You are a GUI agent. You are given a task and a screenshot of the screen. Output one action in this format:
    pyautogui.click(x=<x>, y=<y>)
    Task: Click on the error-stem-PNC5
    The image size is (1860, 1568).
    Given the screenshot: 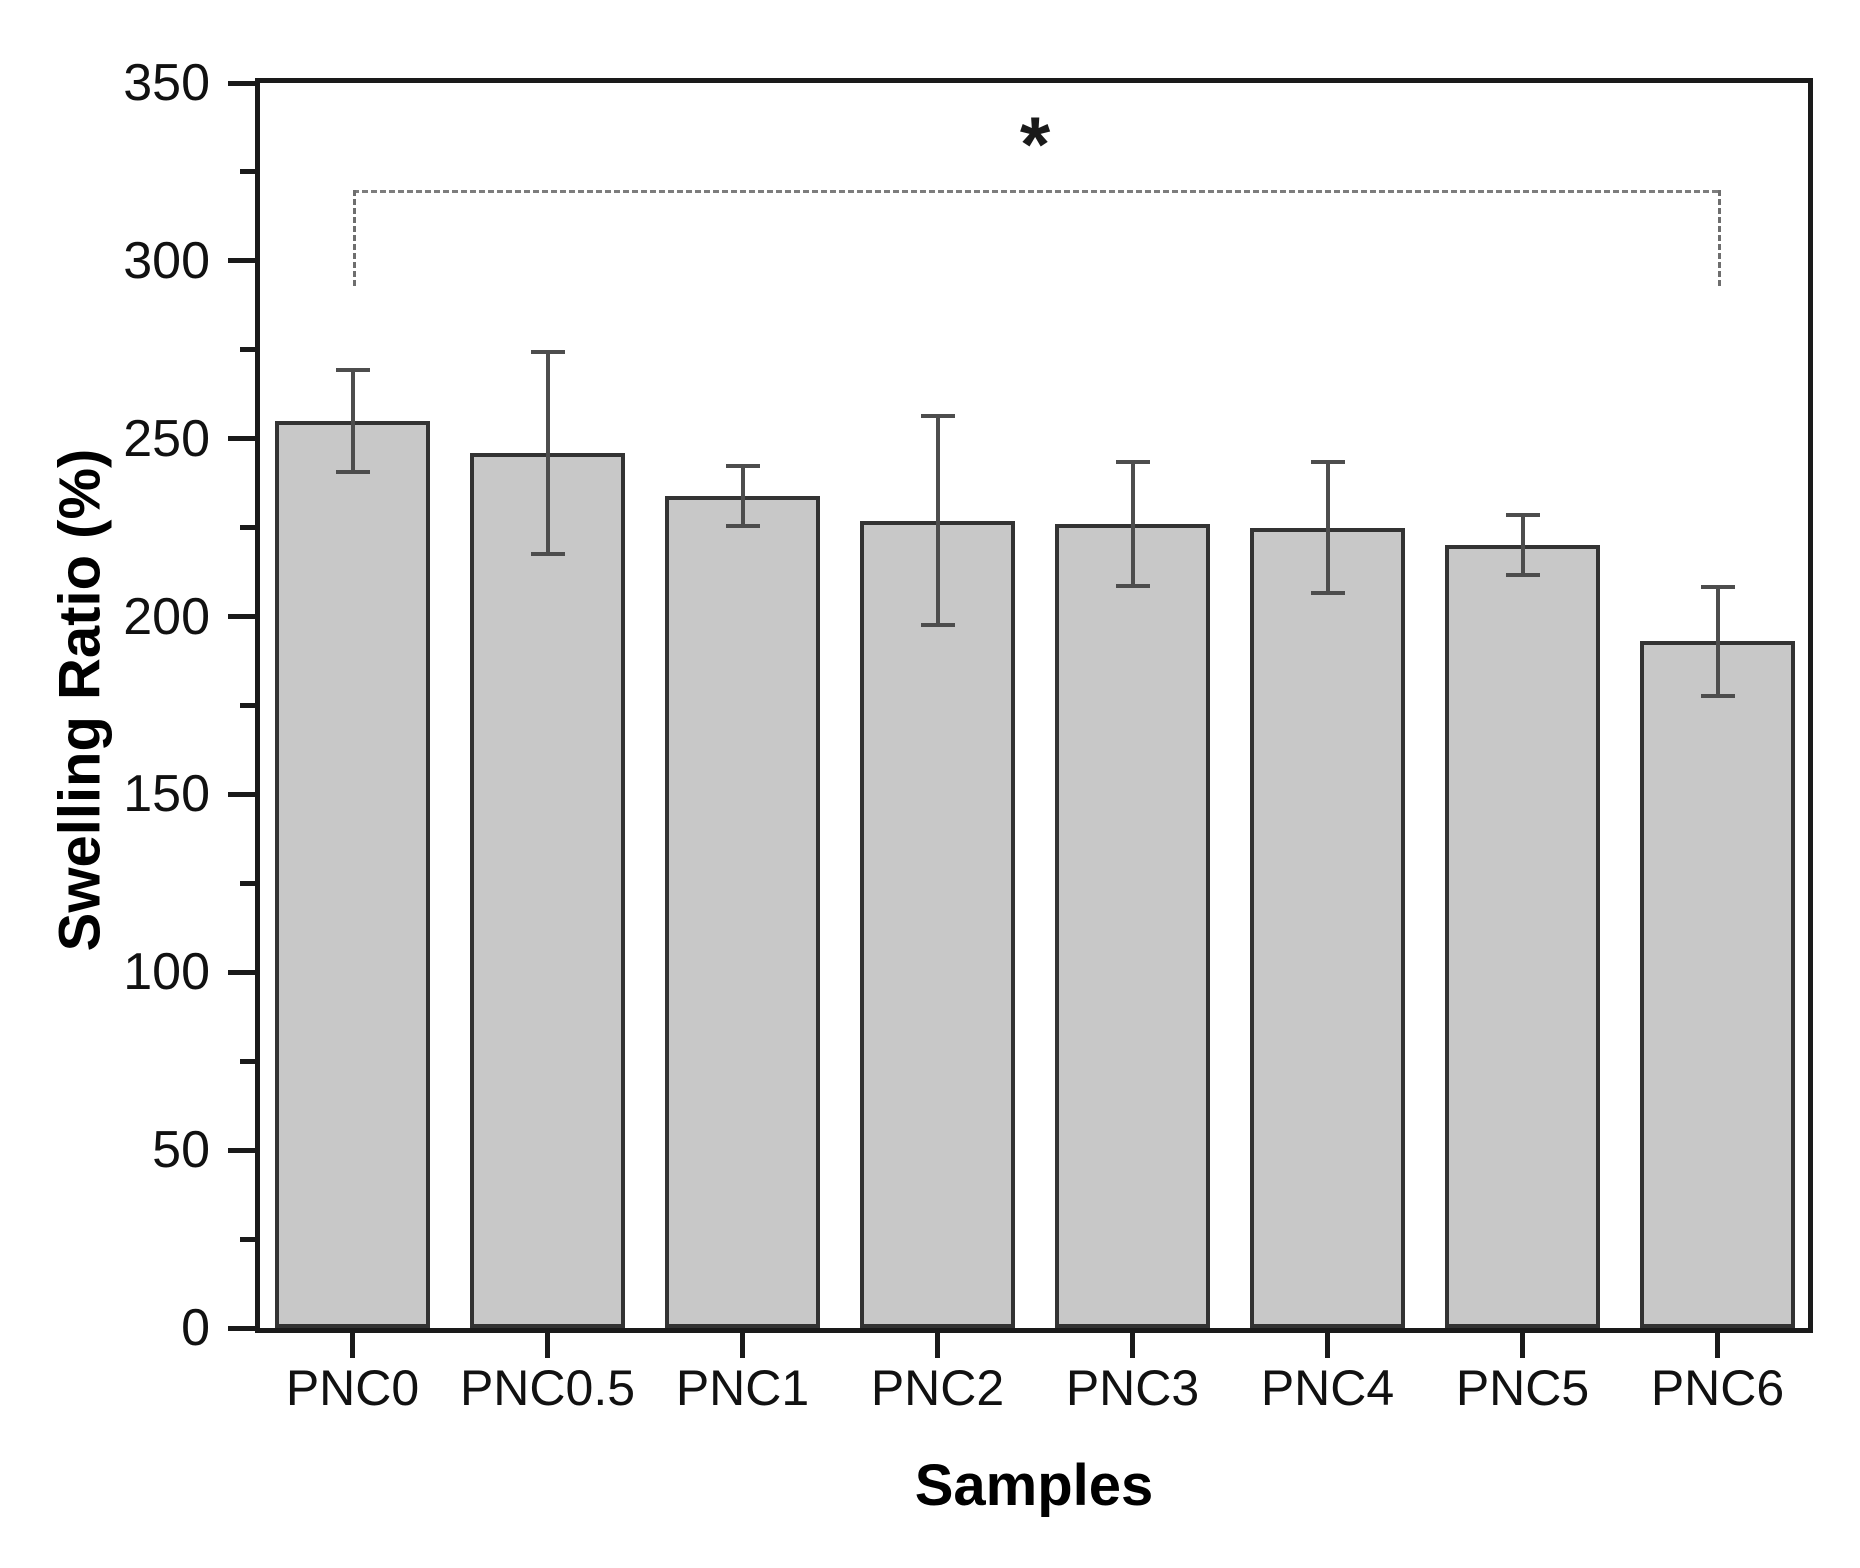 What is the action you would take?
    pyautogui.click(x=1522, y=545)
    